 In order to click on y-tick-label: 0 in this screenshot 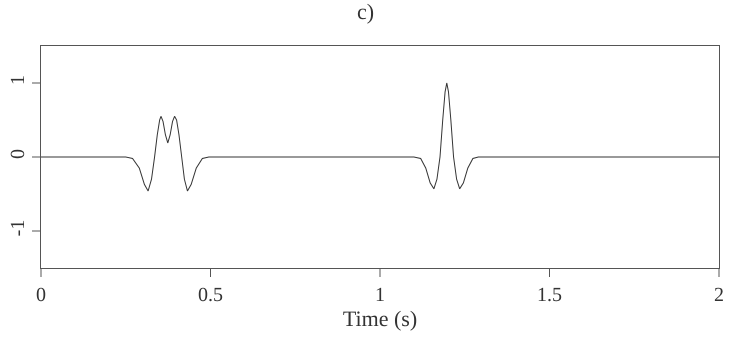, I will do `click(18, 154)`.